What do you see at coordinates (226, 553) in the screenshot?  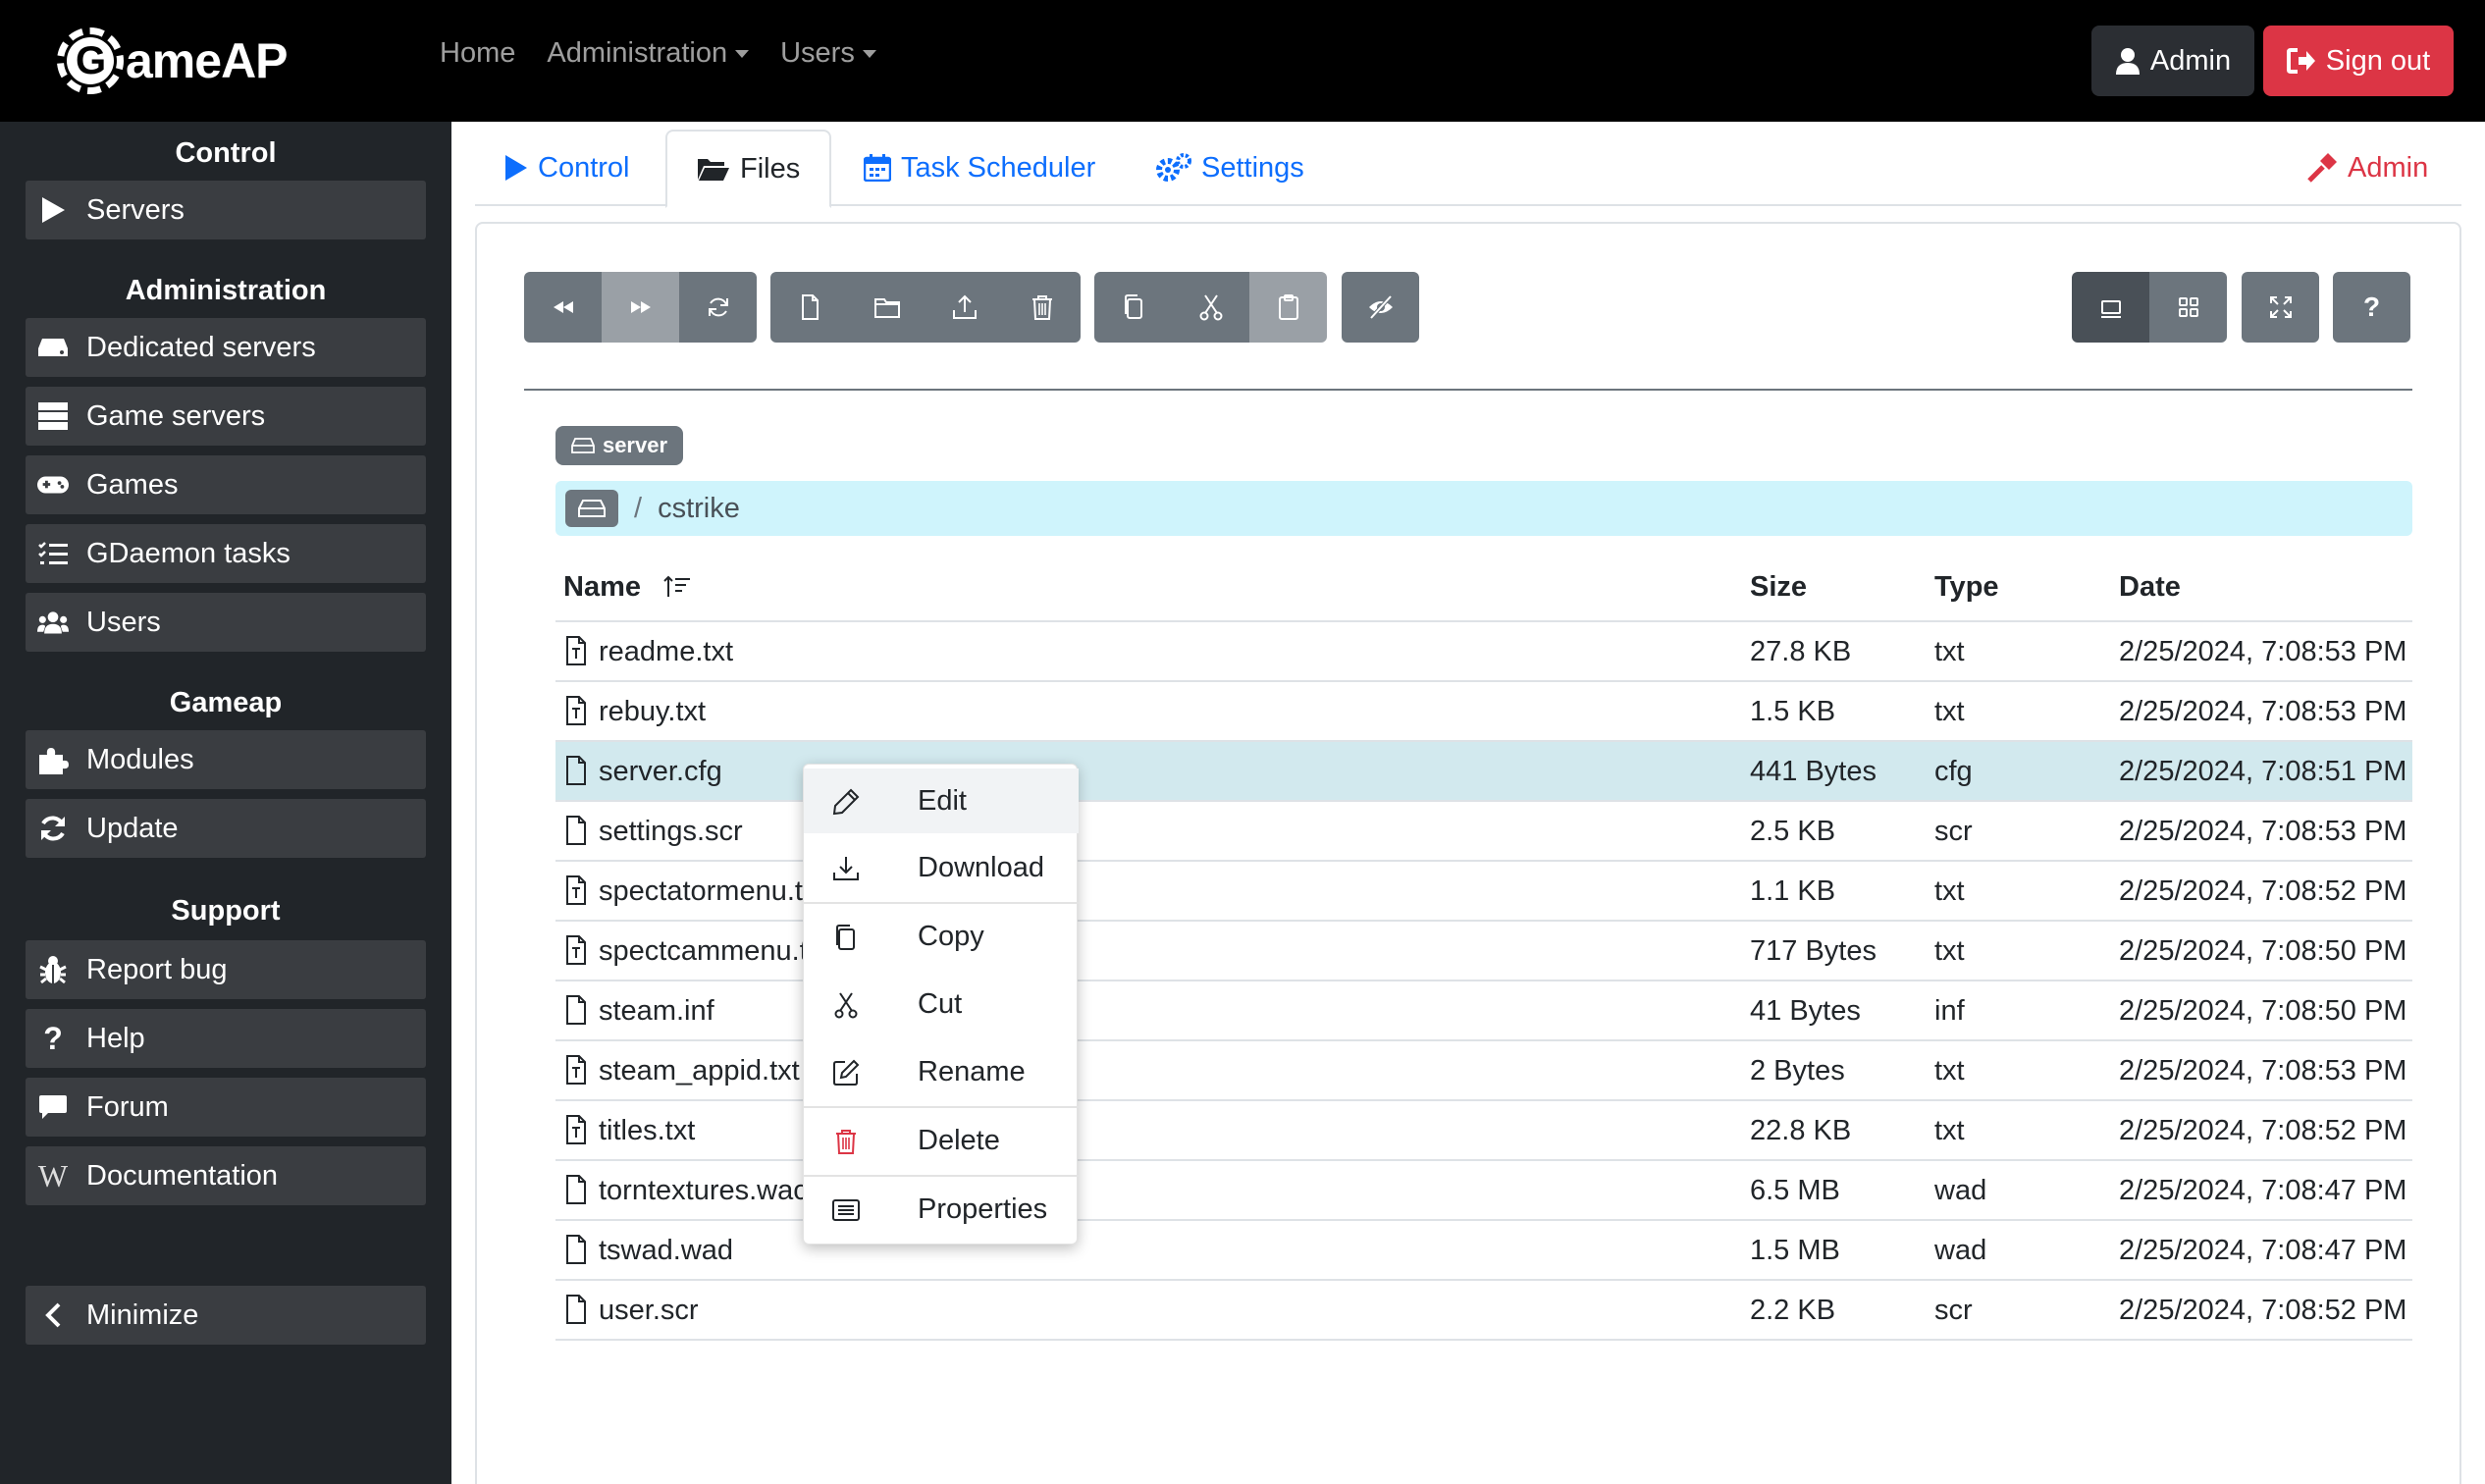 I see `sidebar-item-gdaemon-tasks: GDaemon tasks` at bounding box center [226, 553].